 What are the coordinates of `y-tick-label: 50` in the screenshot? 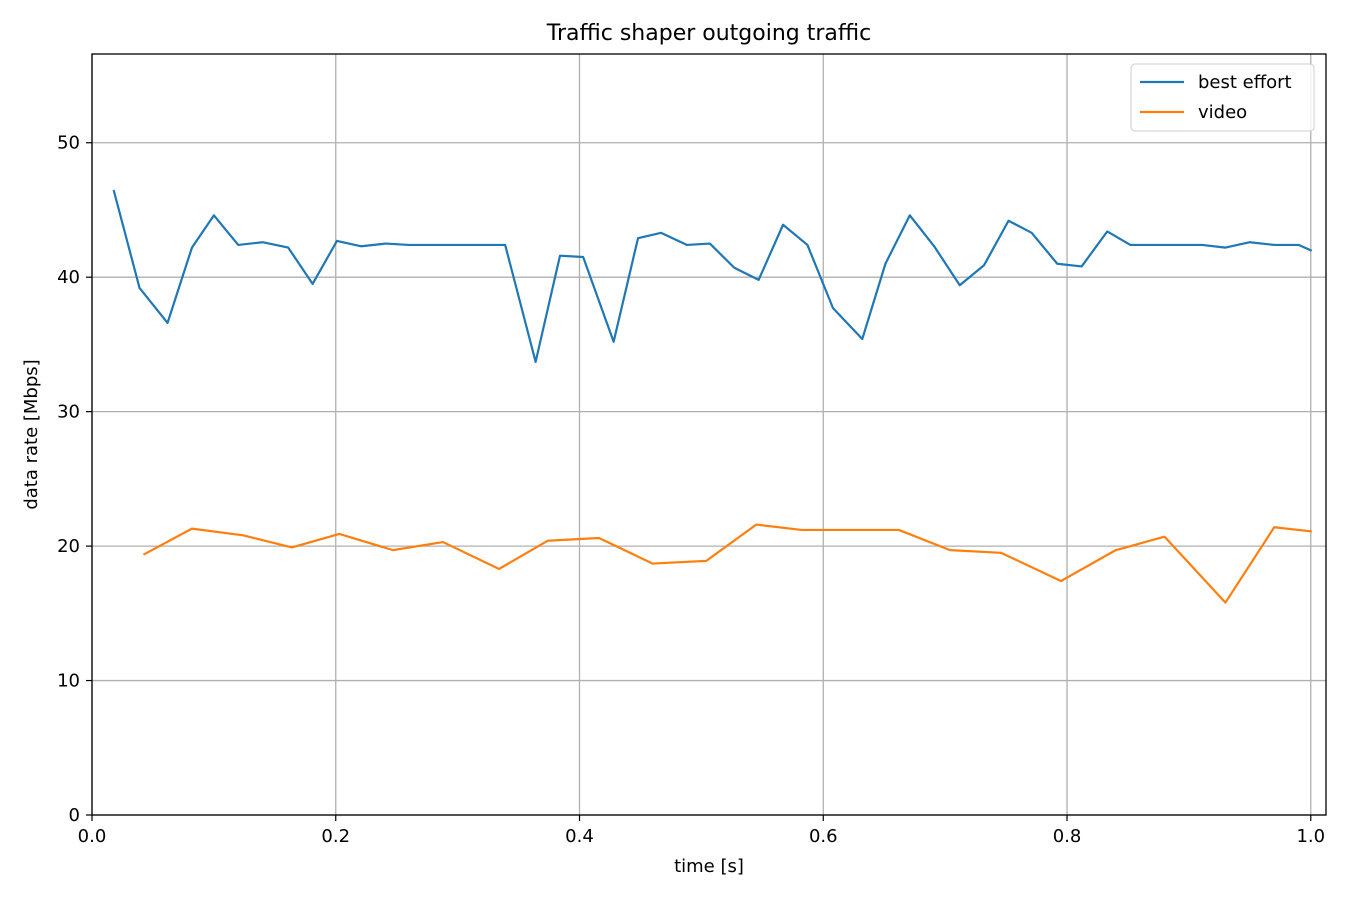 It's located at (68, 143).